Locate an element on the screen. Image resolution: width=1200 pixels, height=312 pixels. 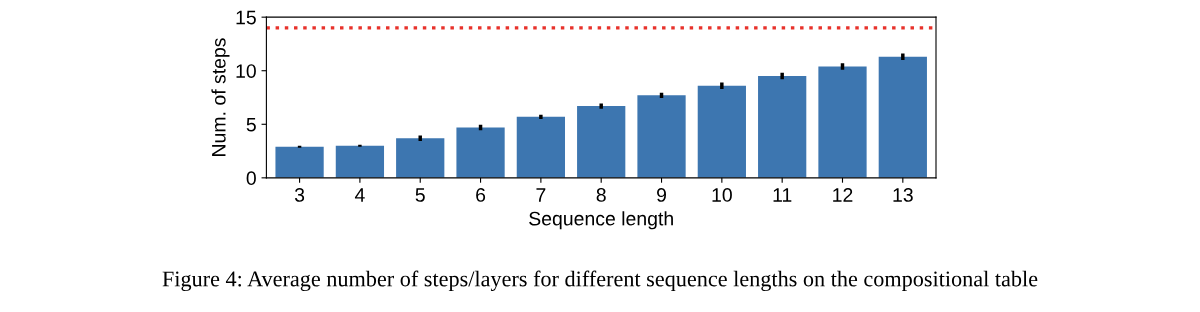
x-tick-label: 7 is located at coordinates (541, 195).